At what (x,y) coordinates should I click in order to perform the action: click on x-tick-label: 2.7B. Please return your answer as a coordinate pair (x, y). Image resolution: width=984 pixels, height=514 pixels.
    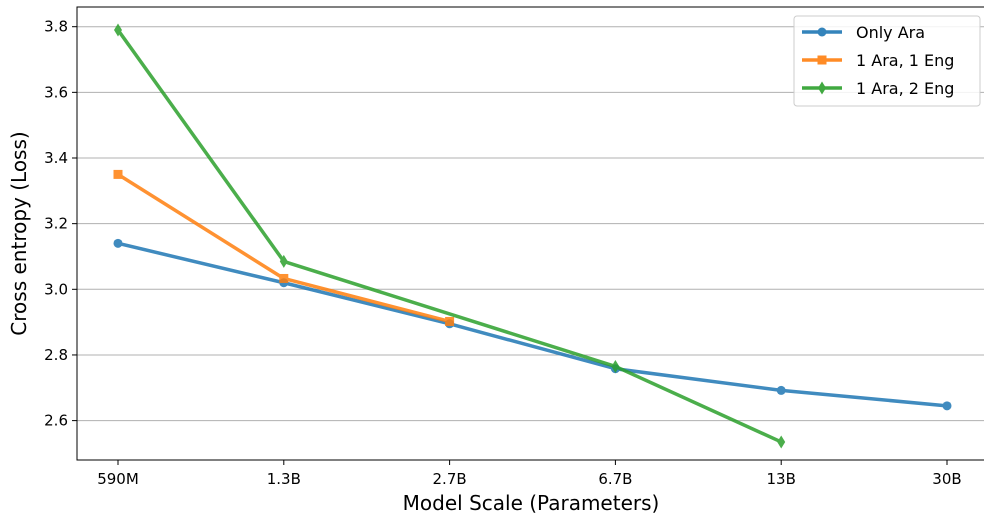
    Looking at the image, I should click on (450, 479).